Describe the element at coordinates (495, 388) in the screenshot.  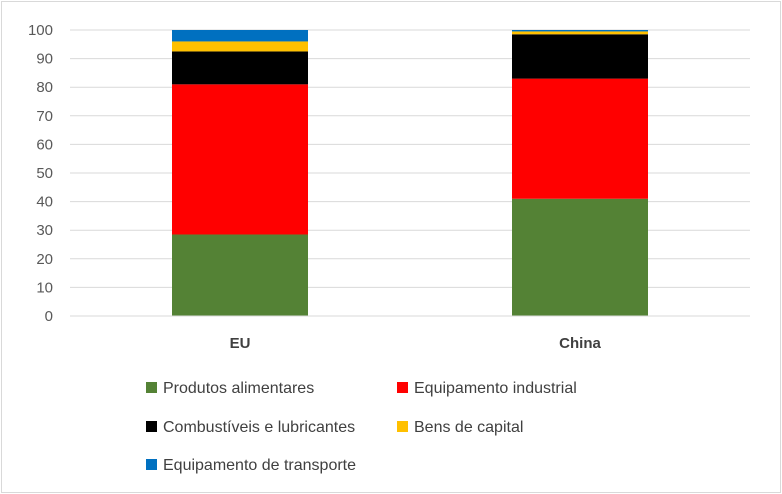
I see `legend-label: Equipamento industrial` at that location.